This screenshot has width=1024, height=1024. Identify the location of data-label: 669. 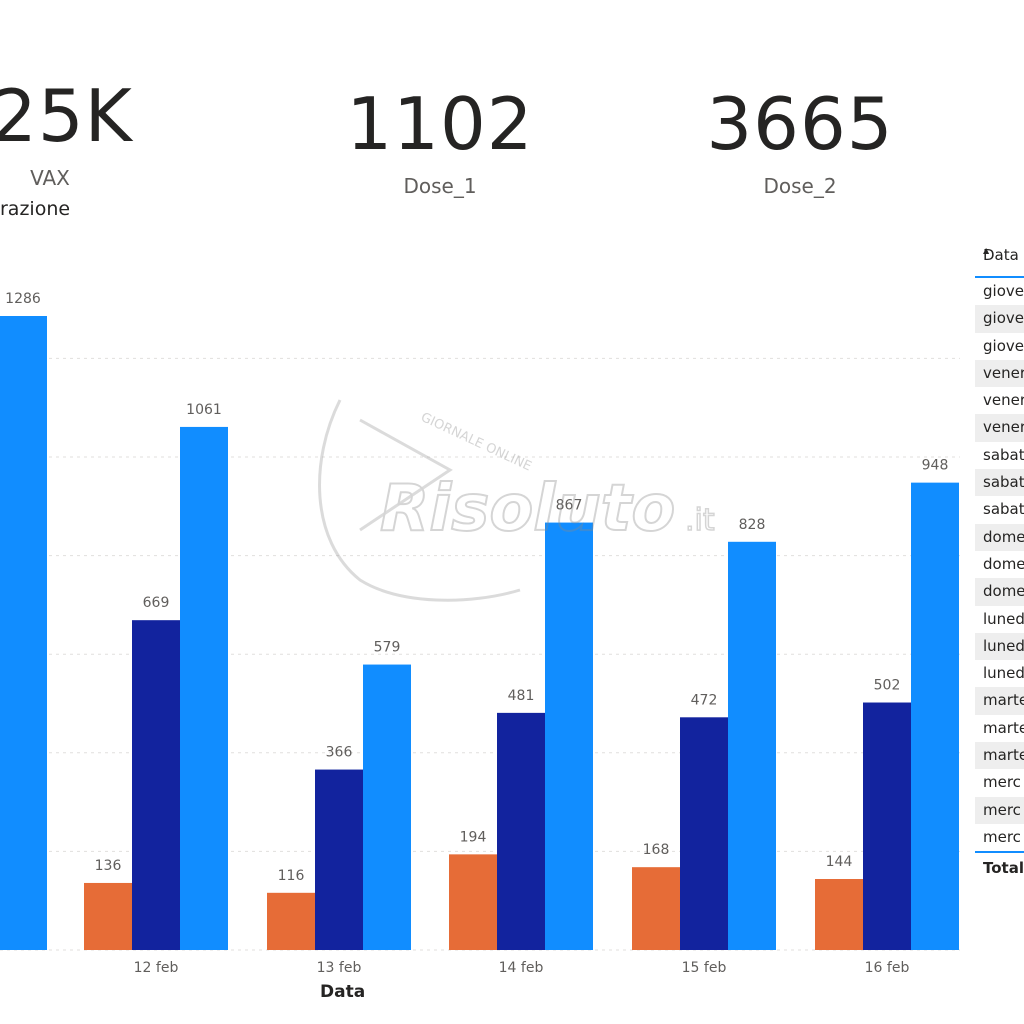
(156, 603).